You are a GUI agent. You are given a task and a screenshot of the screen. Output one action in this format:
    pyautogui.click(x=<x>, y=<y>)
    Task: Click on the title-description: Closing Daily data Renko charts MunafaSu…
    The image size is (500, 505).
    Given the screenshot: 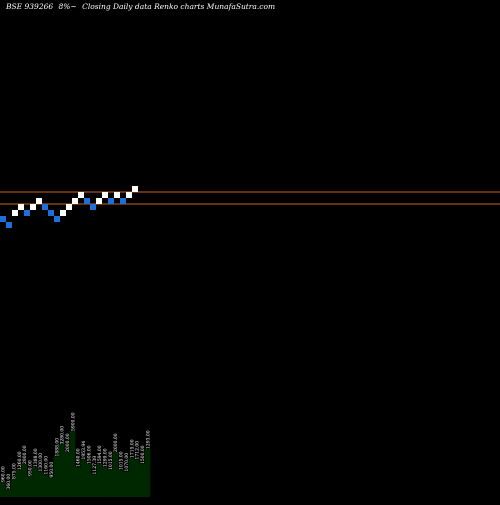 What is the action you would take?
    pyautogui.click(x=179, y=6)
    